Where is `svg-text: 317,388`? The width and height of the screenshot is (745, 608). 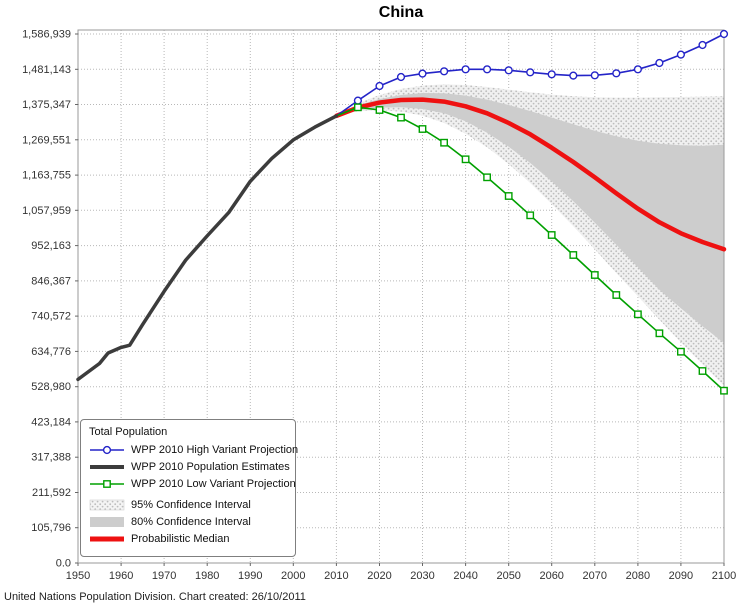
svg-text: 317,388 is located at coordinates (51, 458).